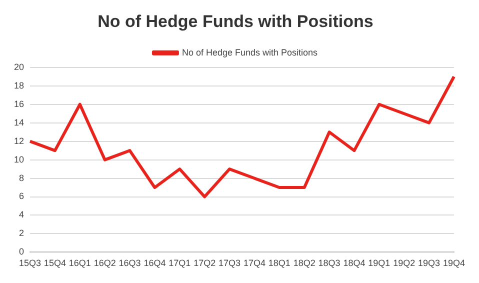 The height and width of the screenshot is (283, 479). What do you see at coordinates (19, 141) in the screenshot?
I see `y-tick-label: 12` at bounding box center [19, 141].